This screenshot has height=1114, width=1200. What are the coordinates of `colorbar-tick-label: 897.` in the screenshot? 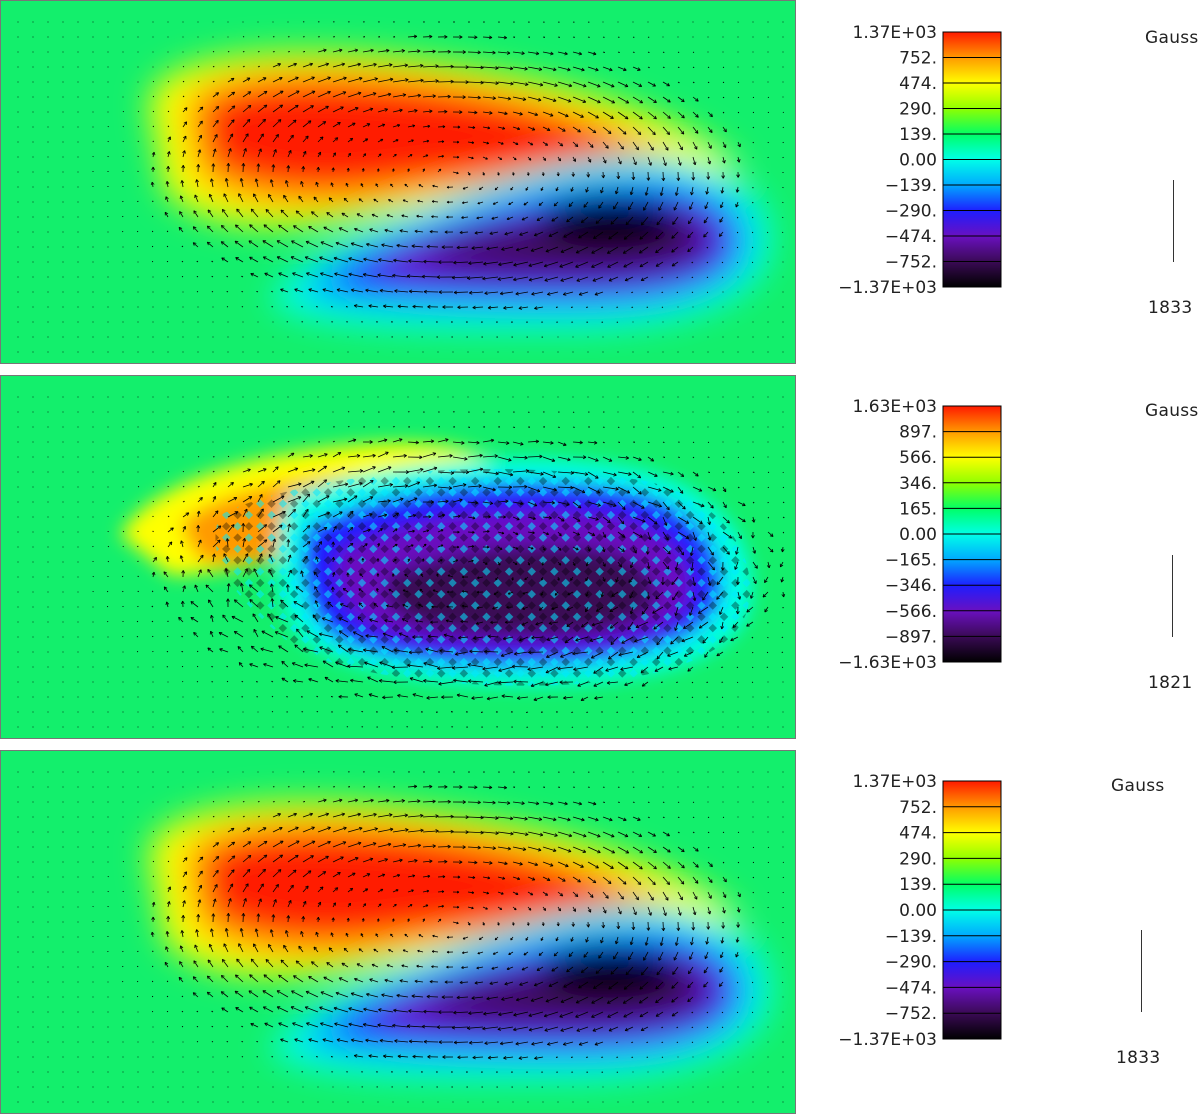 It's located at (918, 433).